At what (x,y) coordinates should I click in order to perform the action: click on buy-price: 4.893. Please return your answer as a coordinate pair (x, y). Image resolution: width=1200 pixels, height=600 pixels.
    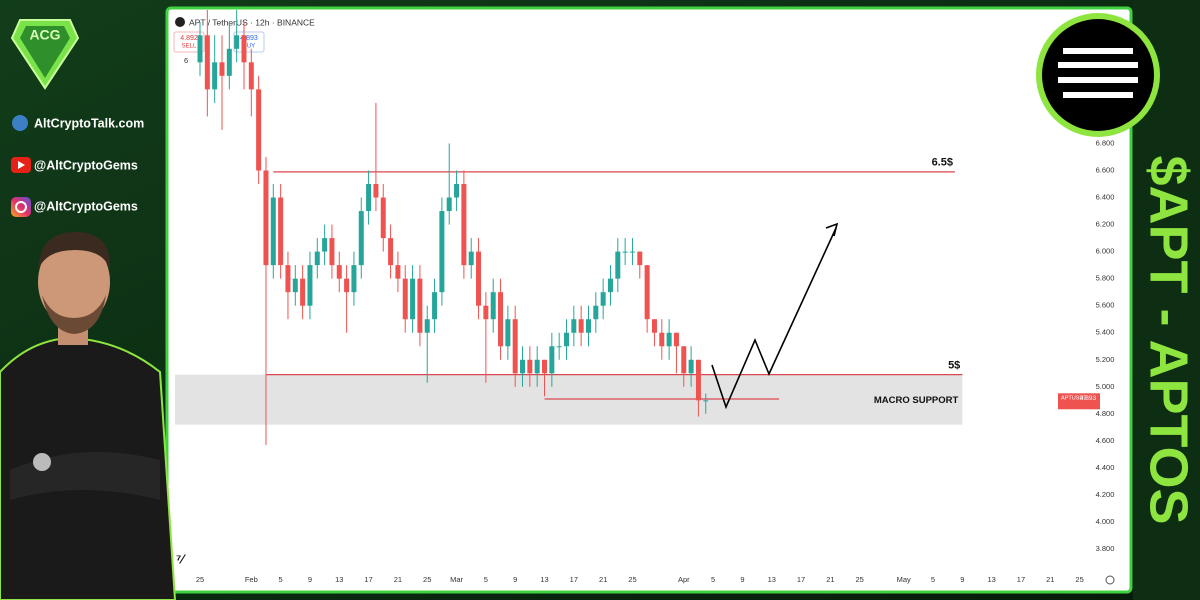
    Looking at the image, I should click on (249, 38).